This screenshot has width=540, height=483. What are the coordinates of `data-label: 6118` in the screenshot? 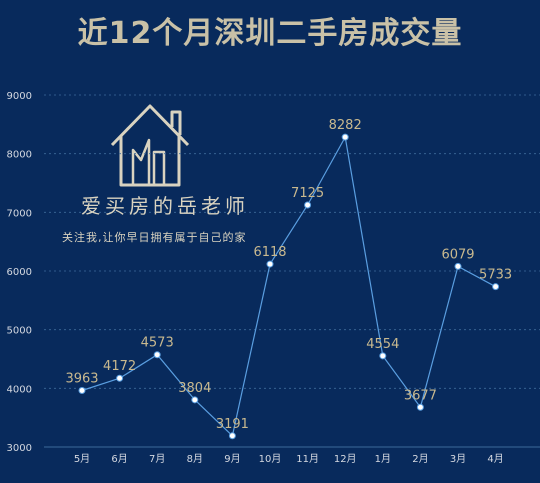 It's located at (269, 252).